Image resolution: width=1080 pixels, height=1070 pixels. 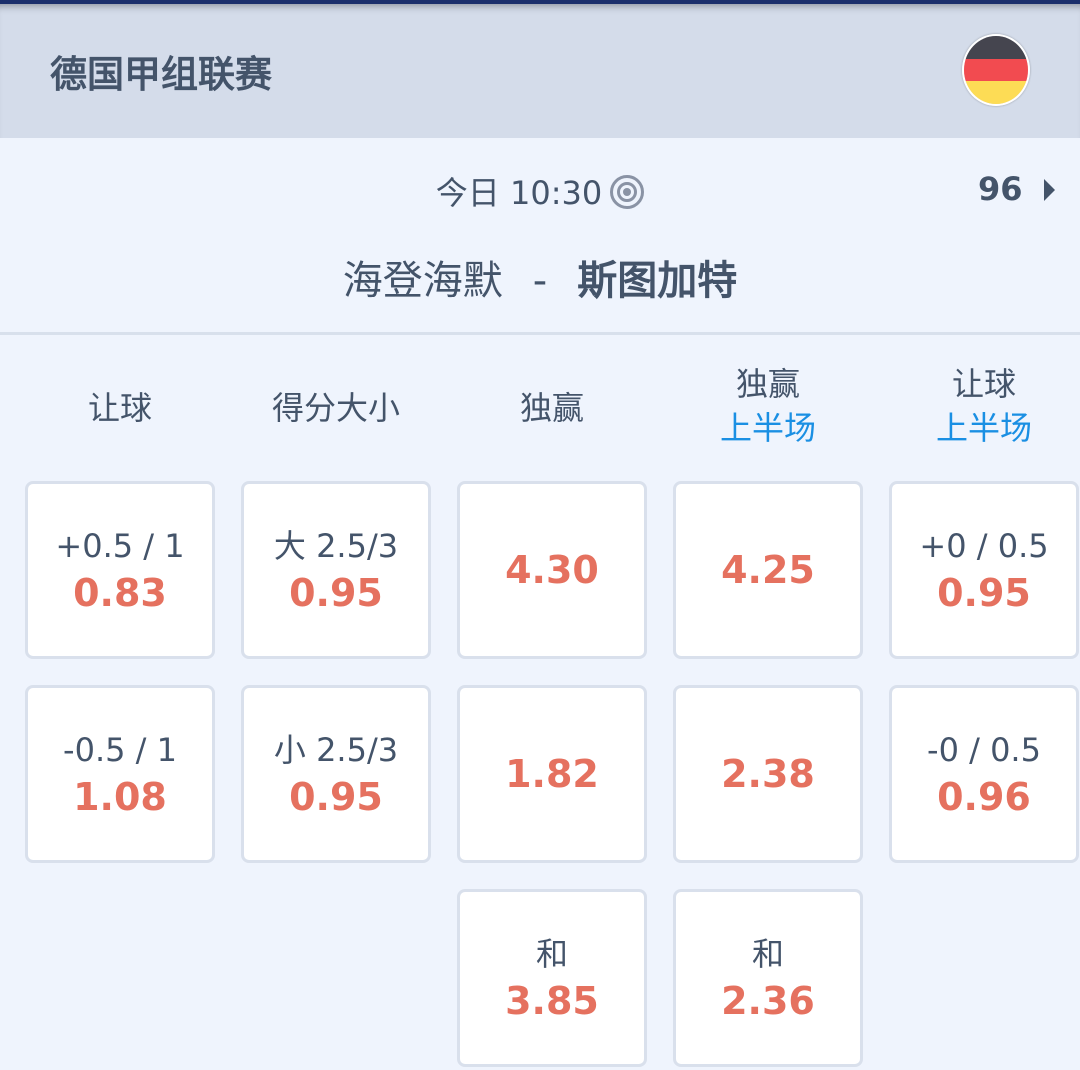 I want to click on column-header: 独赢, so click(x=552, y=408).